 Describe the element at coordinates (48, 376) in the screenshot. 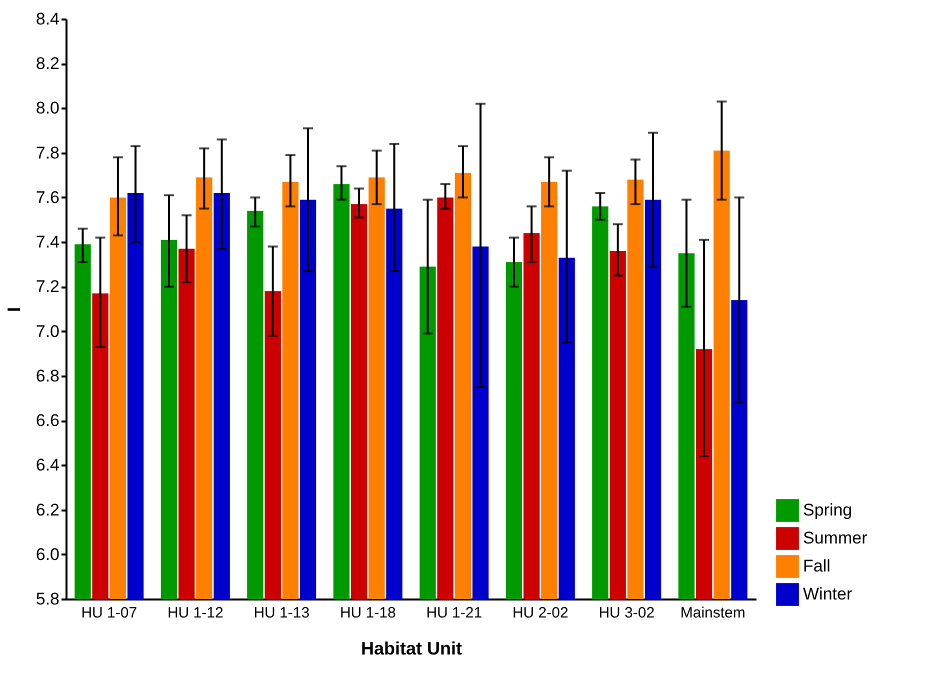

I see `y-tick-label: 6.8` at that location.